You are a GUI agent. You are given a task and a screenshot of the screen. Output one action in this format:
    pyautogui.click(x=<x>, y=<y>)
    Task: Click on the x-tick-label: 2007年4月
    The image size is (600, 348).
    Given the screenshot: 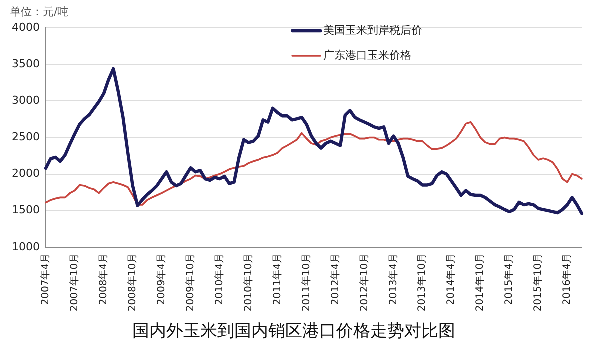 What is the action you would take?
    pyautogui.click(x=46, y=279)
    